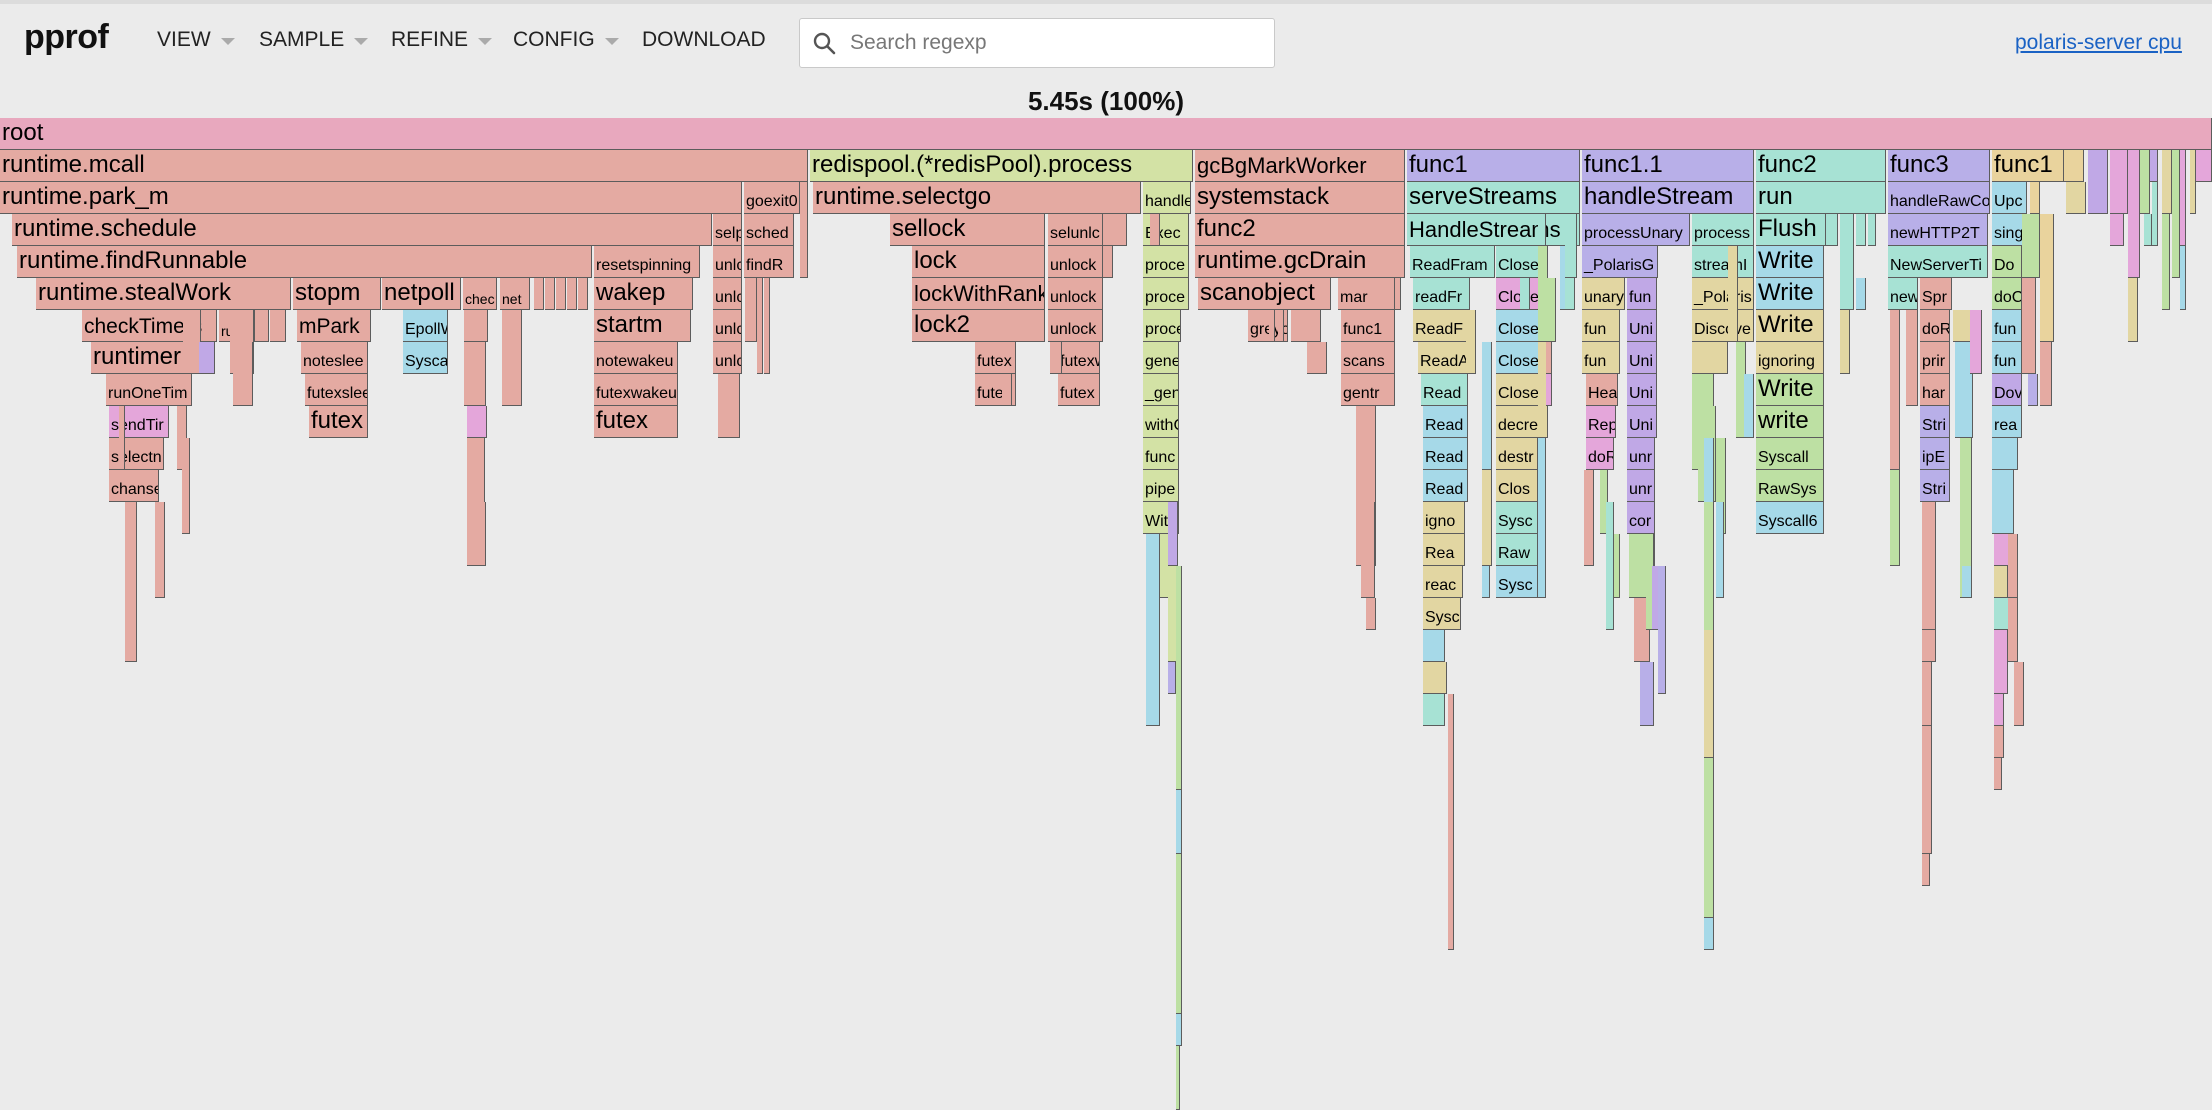 The height and width of the screenshot is (1110, 2212). I want to click on flame-frame: cor, so click(1641, 518).